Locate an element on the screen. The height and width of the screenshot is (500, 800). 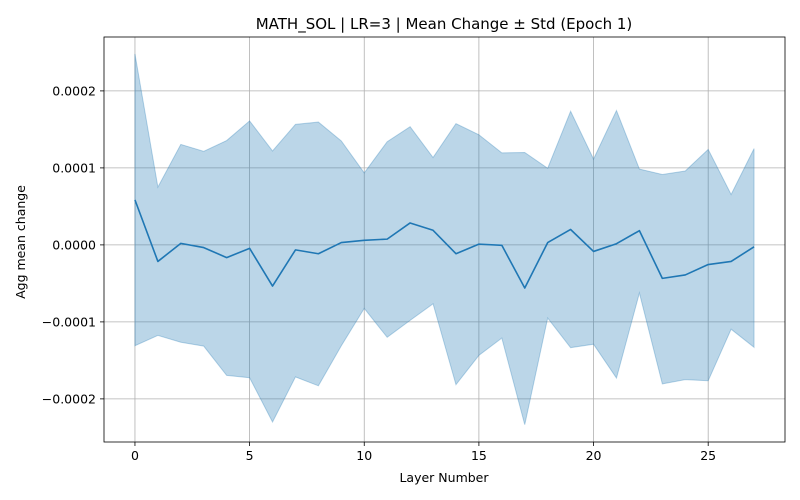
y-axis-label: Agg mean change is located at coordinates (20, 242).